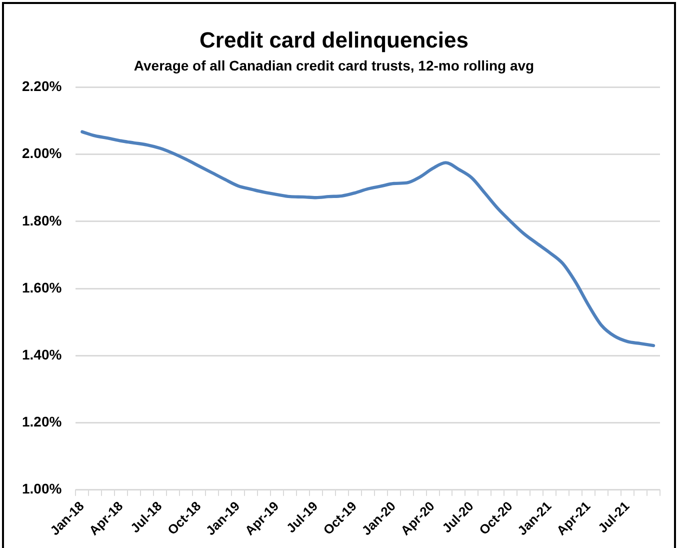 The image size is (678, 548). Describe the element at coordinates (42, 153) in the screenshot. I see `y-tick-label: 2.00%` at that location.